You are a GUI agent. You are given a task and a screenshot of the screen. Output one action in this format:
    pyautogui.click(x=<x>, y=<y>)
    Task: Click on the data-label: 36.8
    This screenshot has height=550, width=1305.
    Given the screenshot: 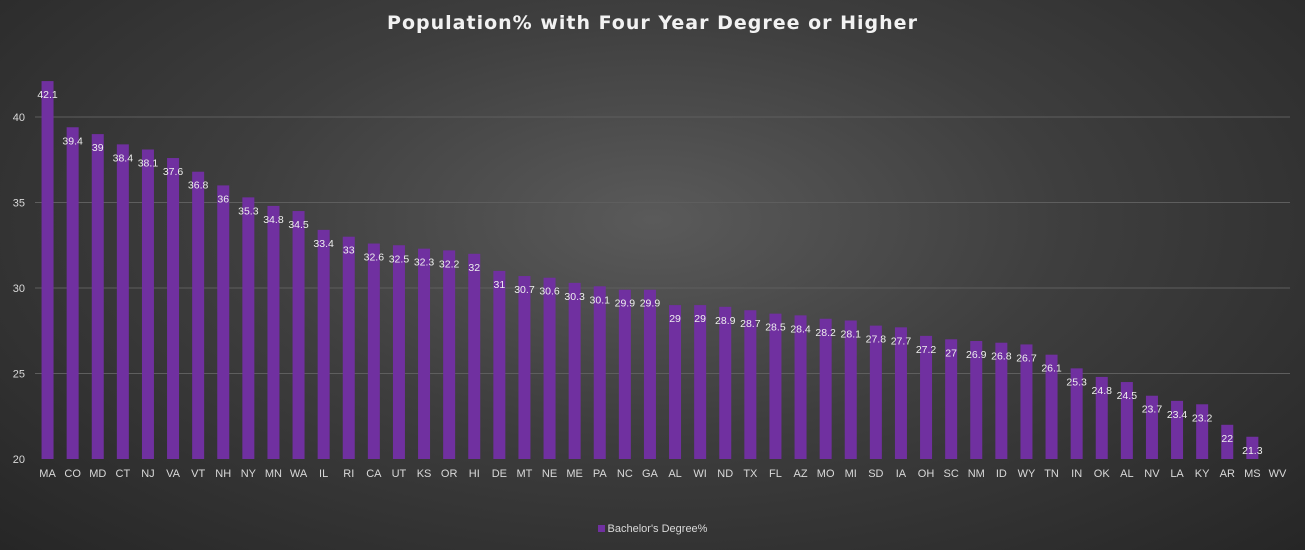 What is the action you would take?
    pyautogui.click(x=198, y=186)
    